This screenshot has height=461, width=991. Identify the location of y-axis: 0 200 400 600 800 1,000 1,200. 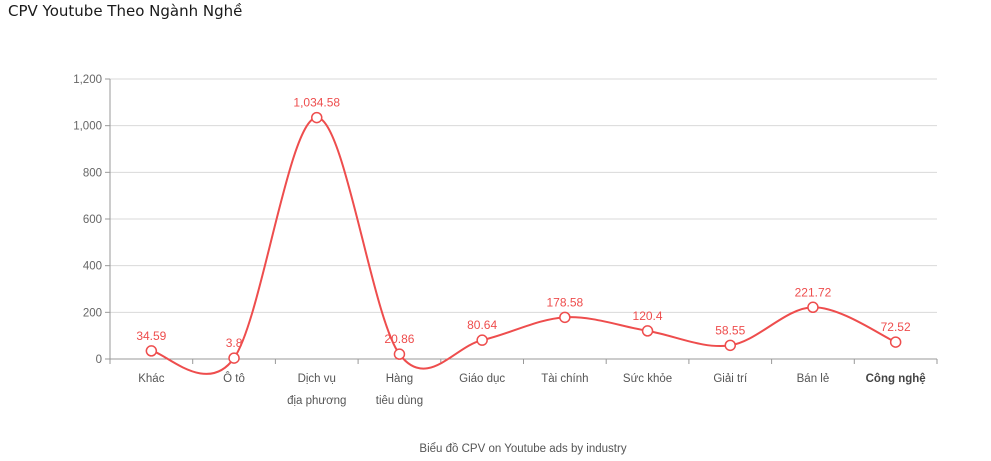
(92, 220).